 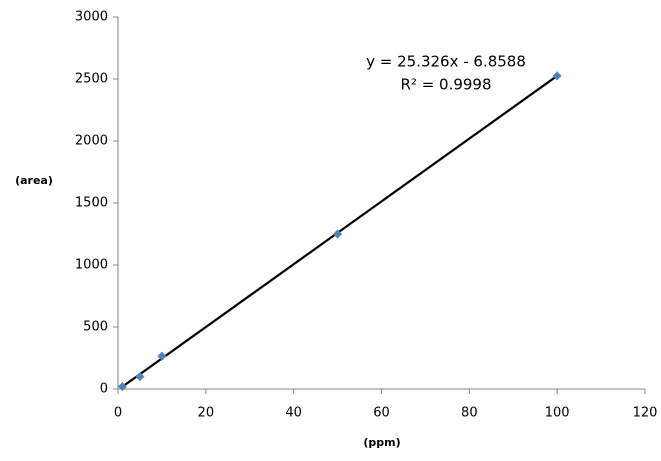 What do you see at coordinates (446, 62) in the screenshot?
I see `trendline-equation: y = 25.326x - 6.8588` at bounding box center [446, 62].